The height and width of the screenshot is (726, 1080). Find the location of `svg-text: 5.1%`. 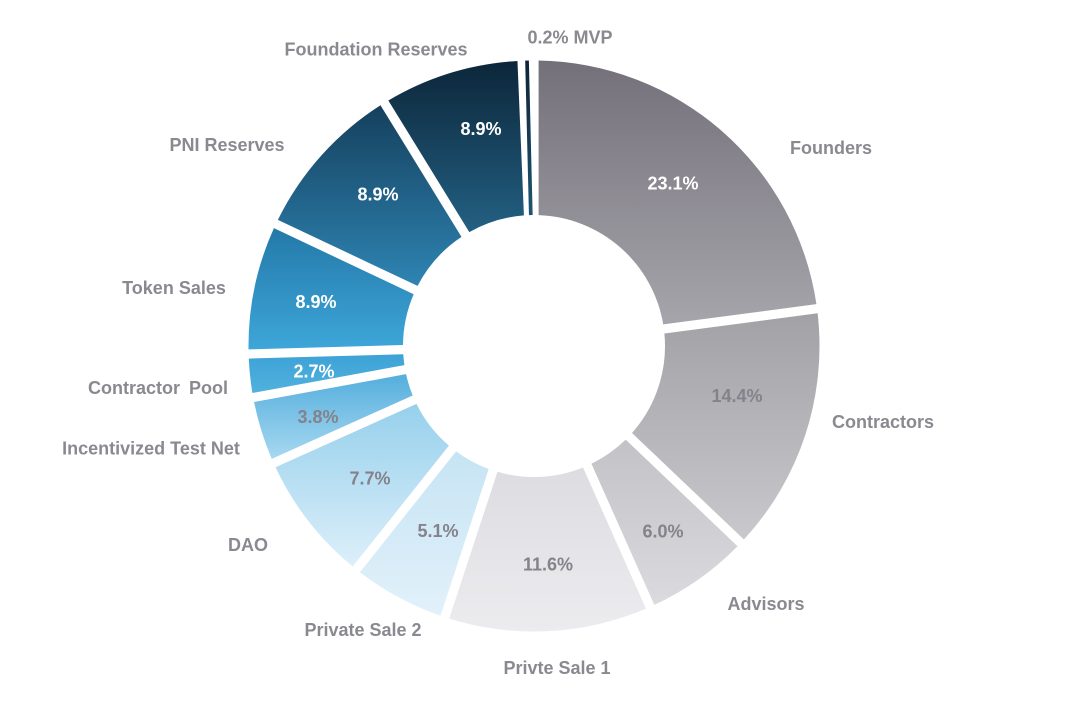

svg-text: 5.1% is located at coordinates (437, 531).